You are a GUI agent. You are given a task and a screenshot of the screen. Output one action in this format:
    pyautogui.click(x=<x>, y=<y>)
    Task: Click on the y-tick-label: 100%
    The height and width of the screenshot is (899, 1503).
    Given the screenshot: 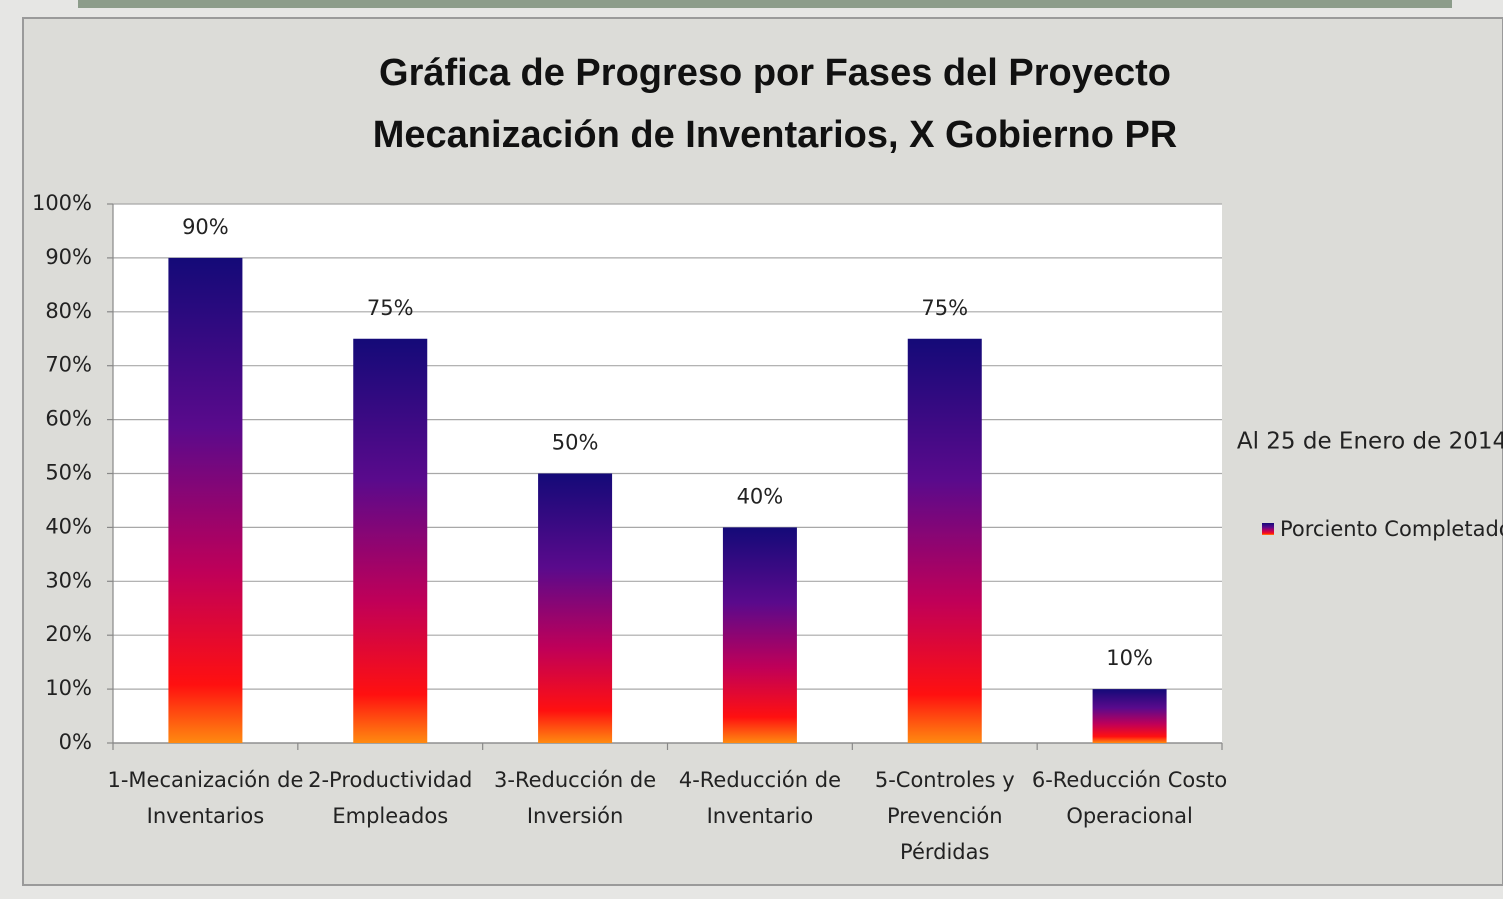 What is the action you would take?
    pyautogui.click(x=62, y=203)
    